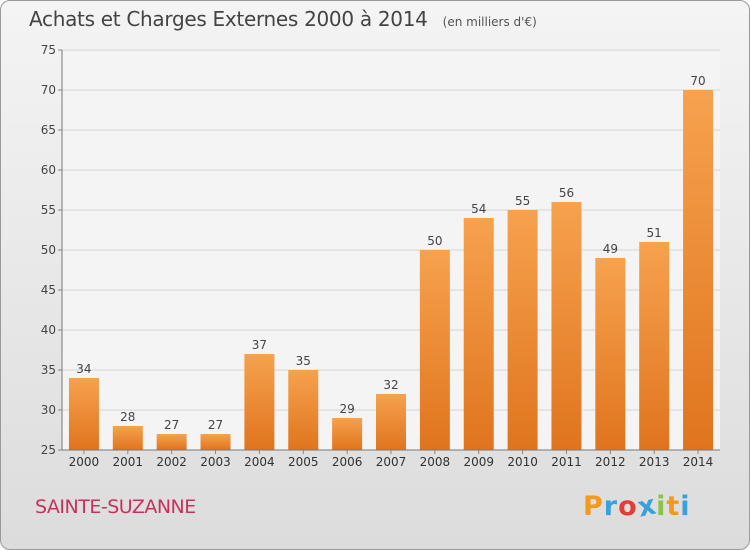 The width and height of the screenshot is (750, 550). I want to click on logo-letter: P, so click(593, 506).